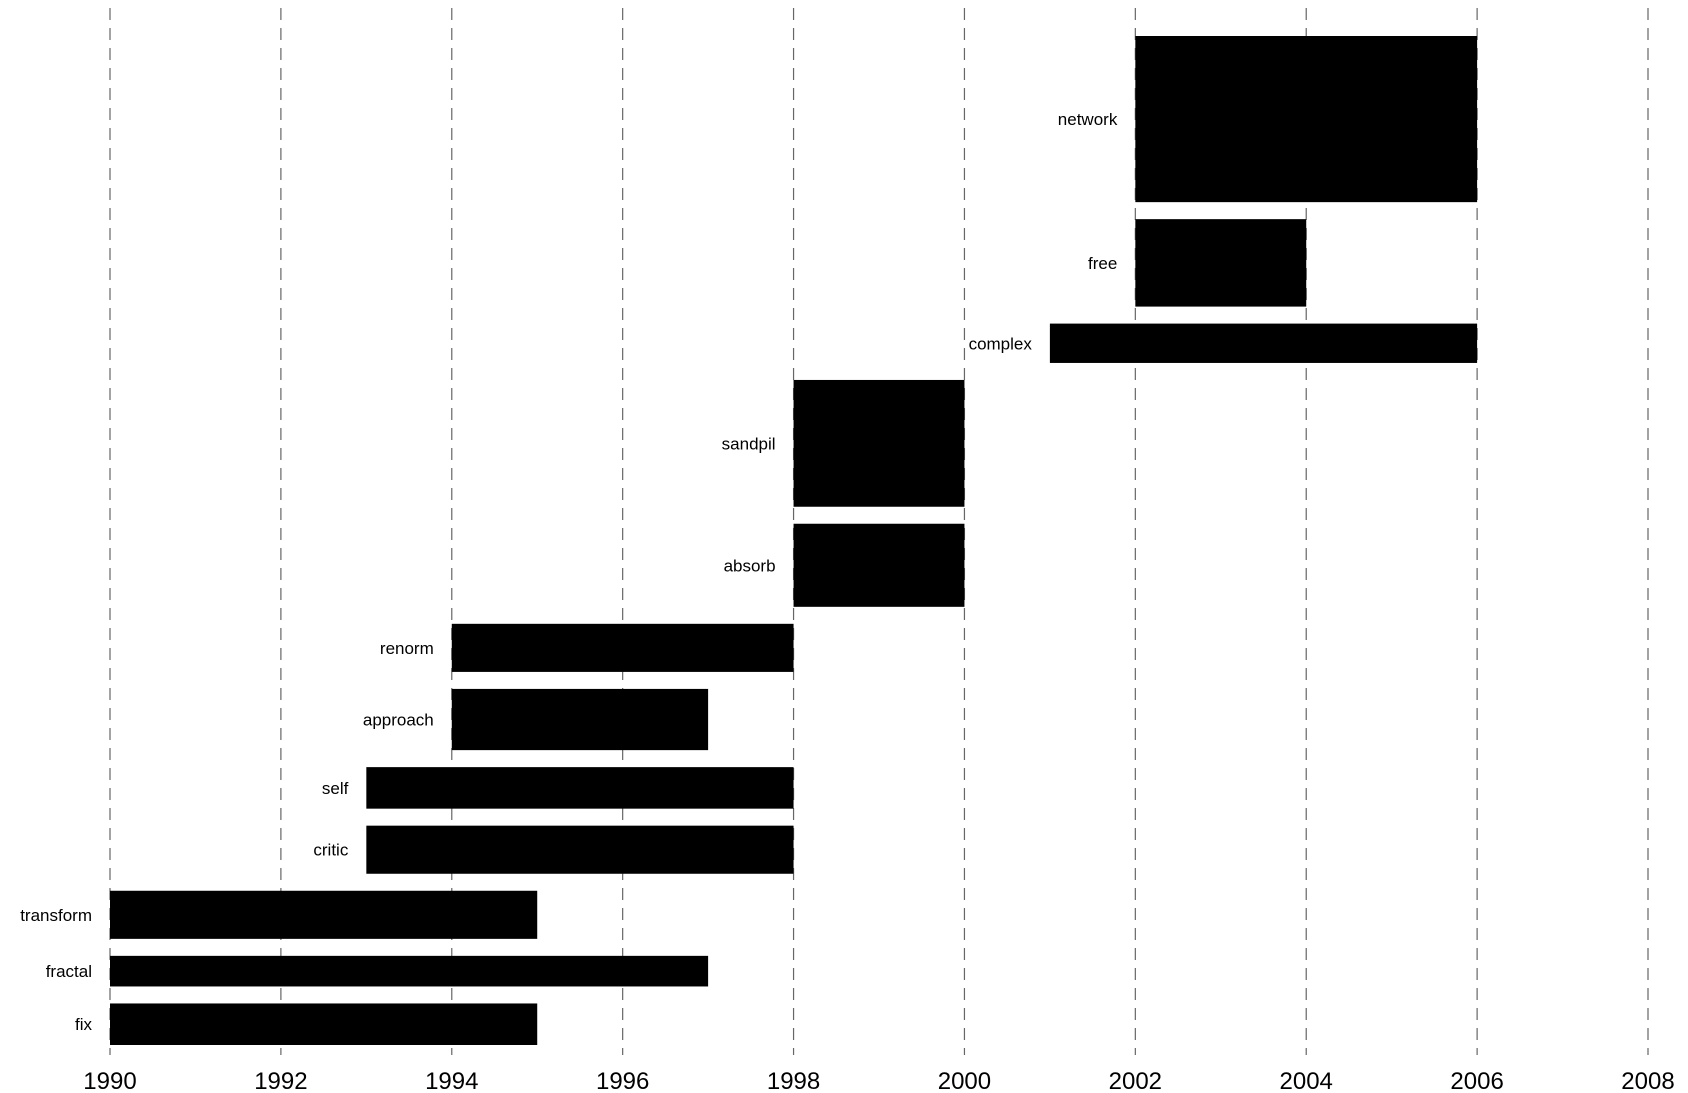 The height and width of the screenshot is (1093, 1688). Describe the element at coordinates (878, 1080) in the screenshot. I see `x-axis-ticks: 1990 1992 1994 1996 1998 2000 2002 2004 2006 2008` at that location.